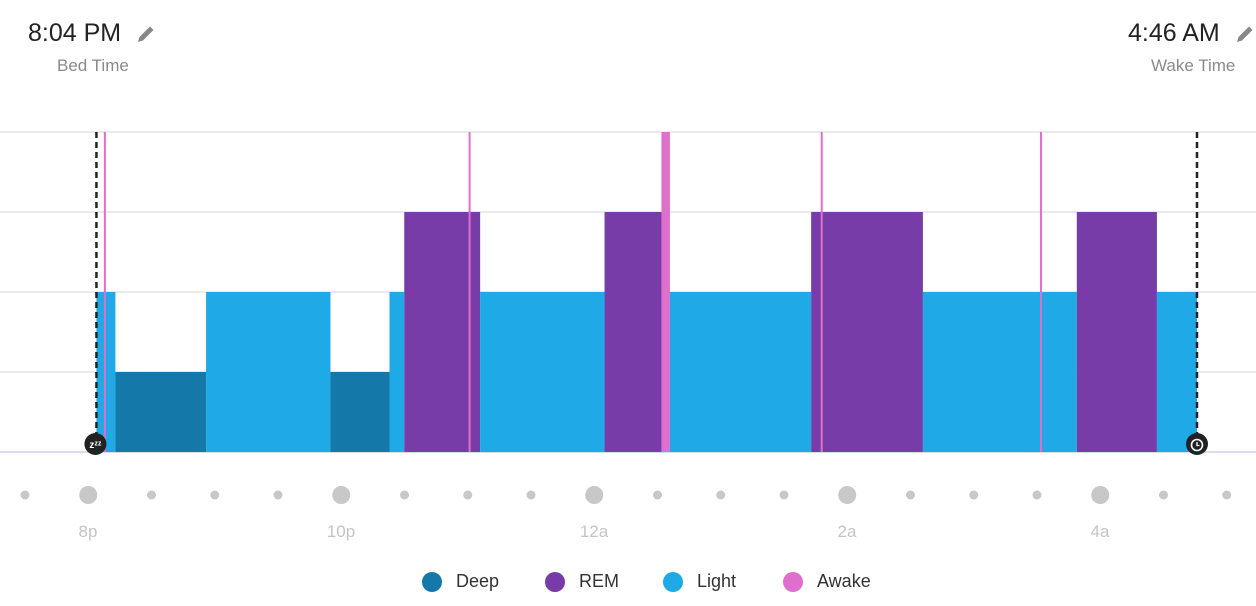 The height and width of the screenshot is (606, 1256). What do you see at coordinates (1193, 65) in the screenshot?
I see `wake-time-label: Wake Time` at bounding box center [1193, 65].